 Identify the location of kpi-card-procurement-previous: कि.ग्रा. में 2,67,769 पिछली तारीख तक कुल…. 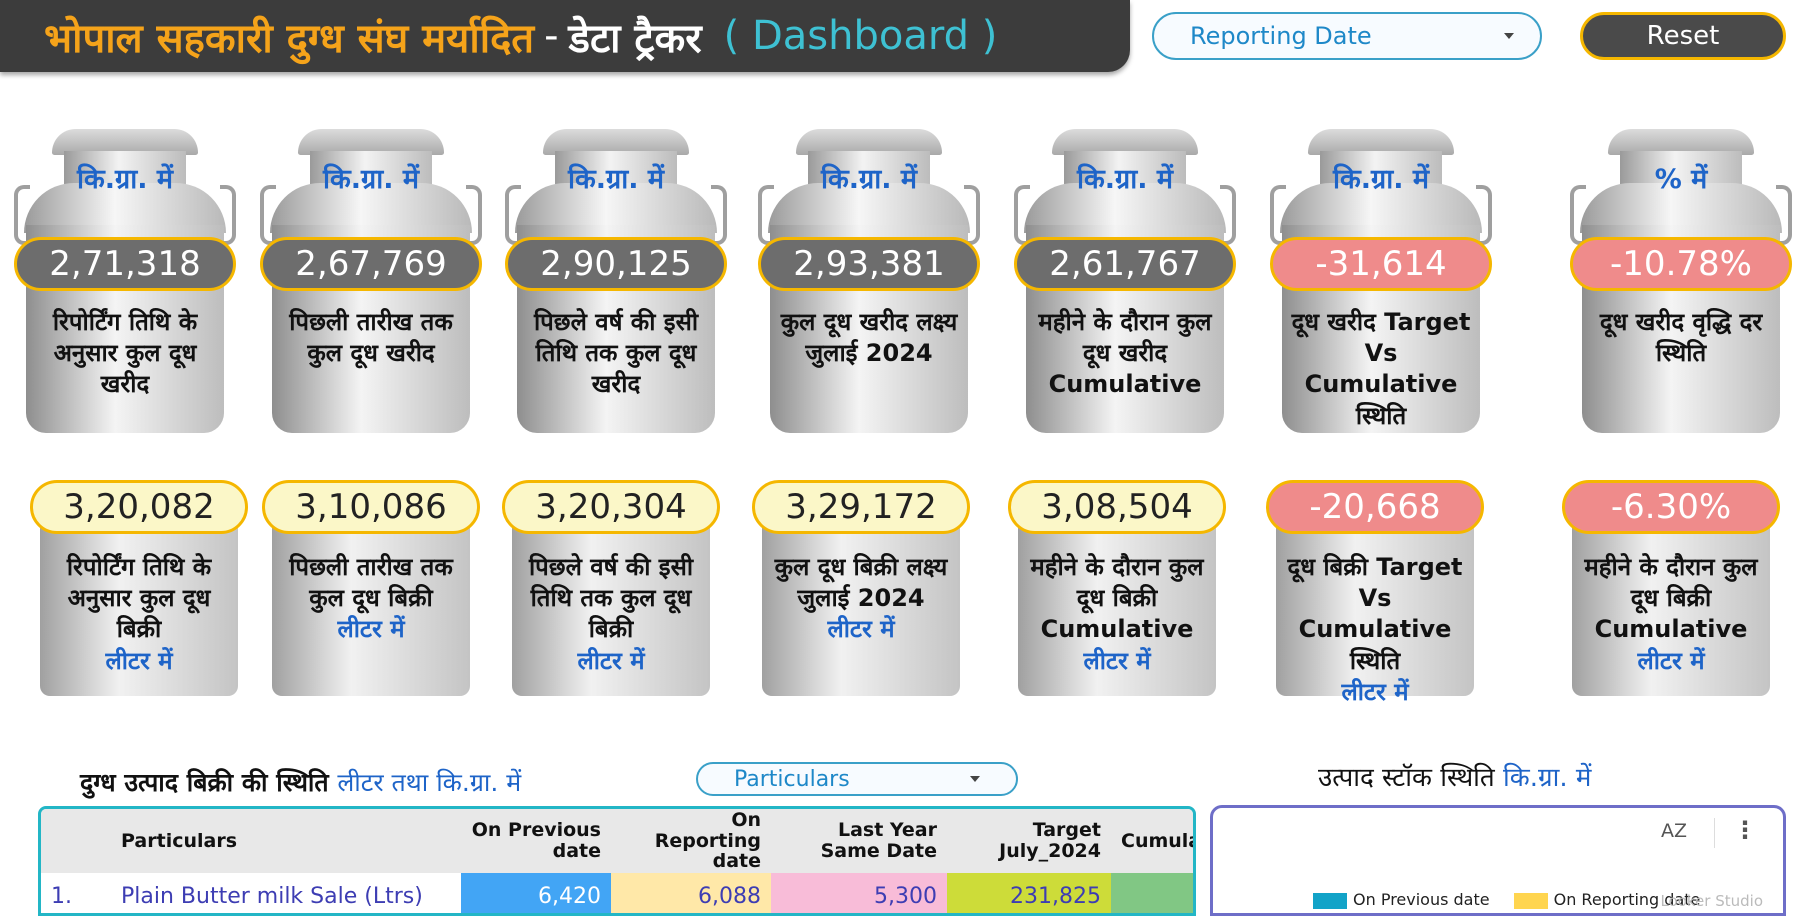
(371, 284).